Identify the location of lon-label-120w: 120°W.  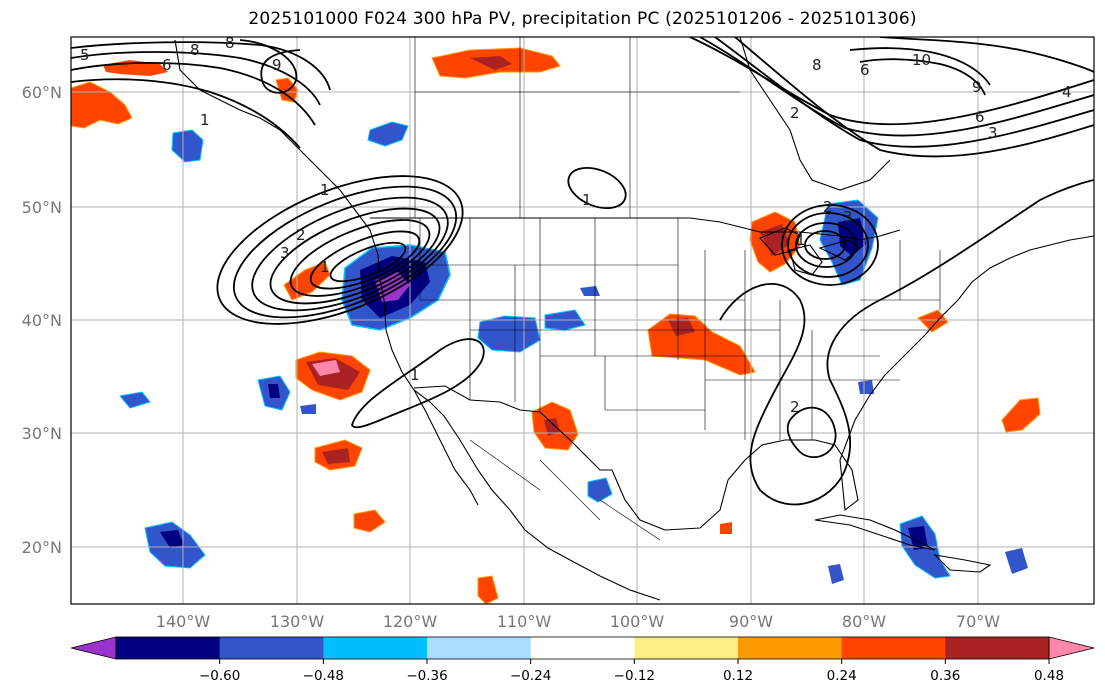
(410, 621).